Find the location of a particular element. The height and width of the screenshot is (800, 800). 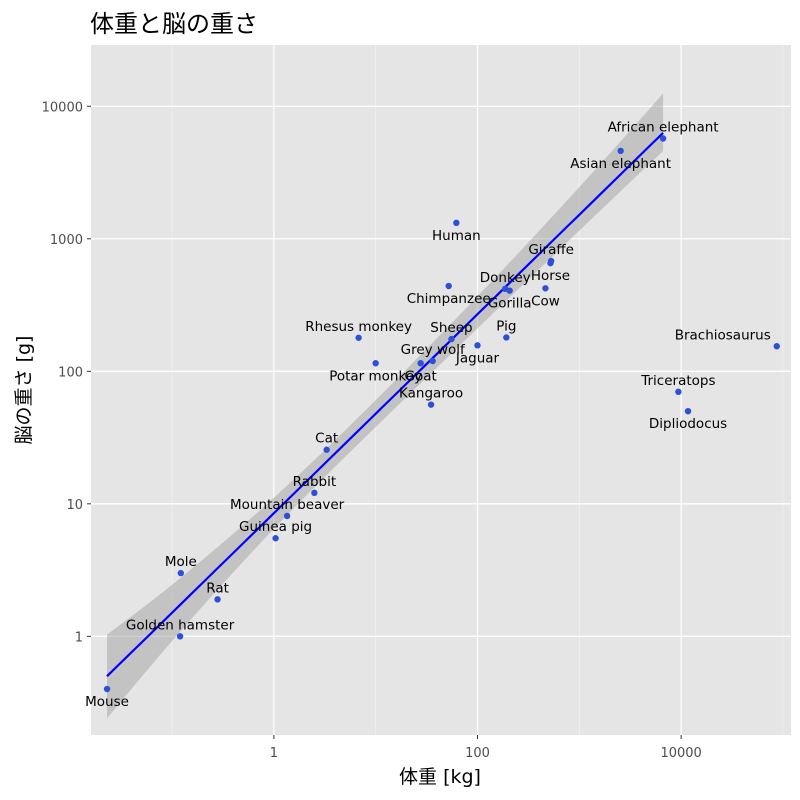

x-tick-label: 10000 is located at coordinates (680, 753).